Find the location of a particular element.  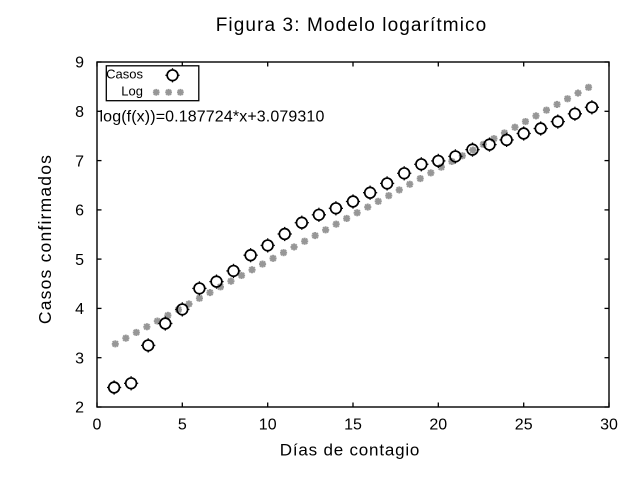

svg-text: 8 is located at coordinates (79, 112).